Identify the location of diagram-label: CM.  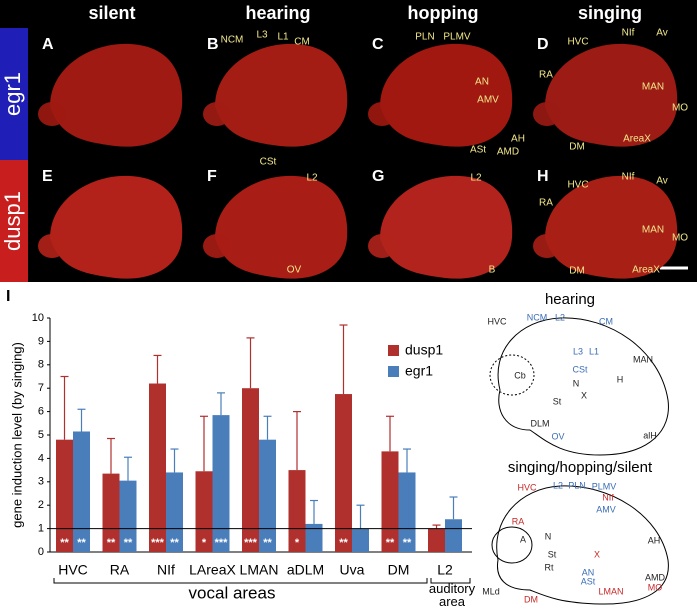
(606, 321).